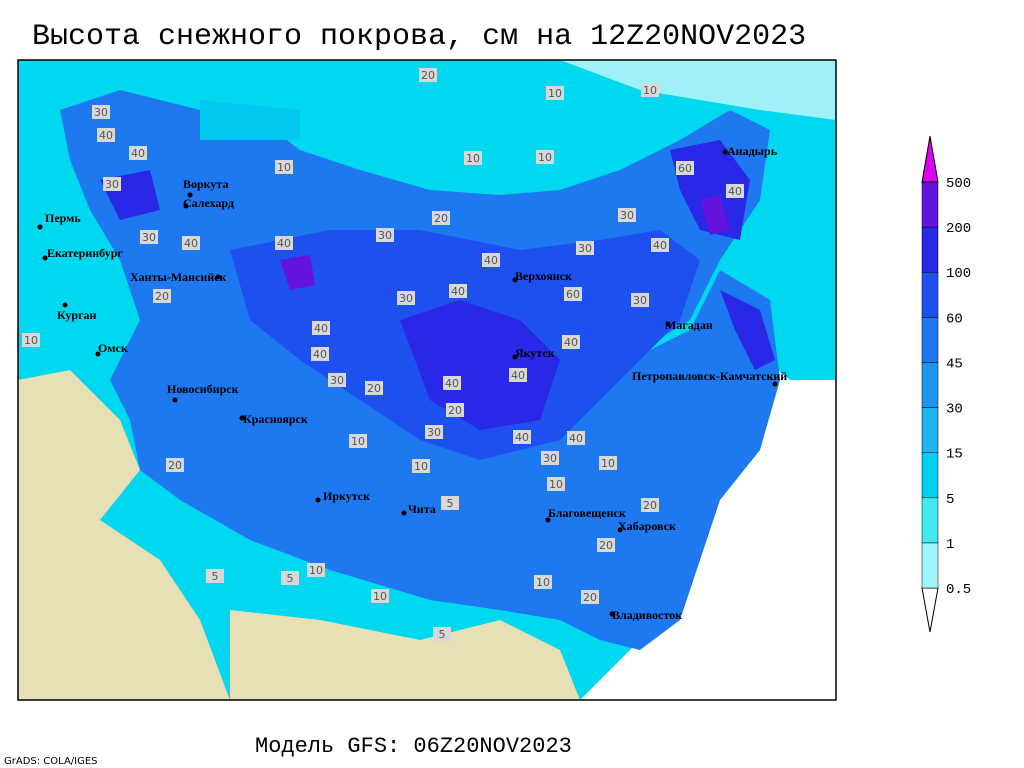  What do you see at coordinates (77, 315) in the screenshot?
I see `city-label: Курган` at bounding box center [77, 315].